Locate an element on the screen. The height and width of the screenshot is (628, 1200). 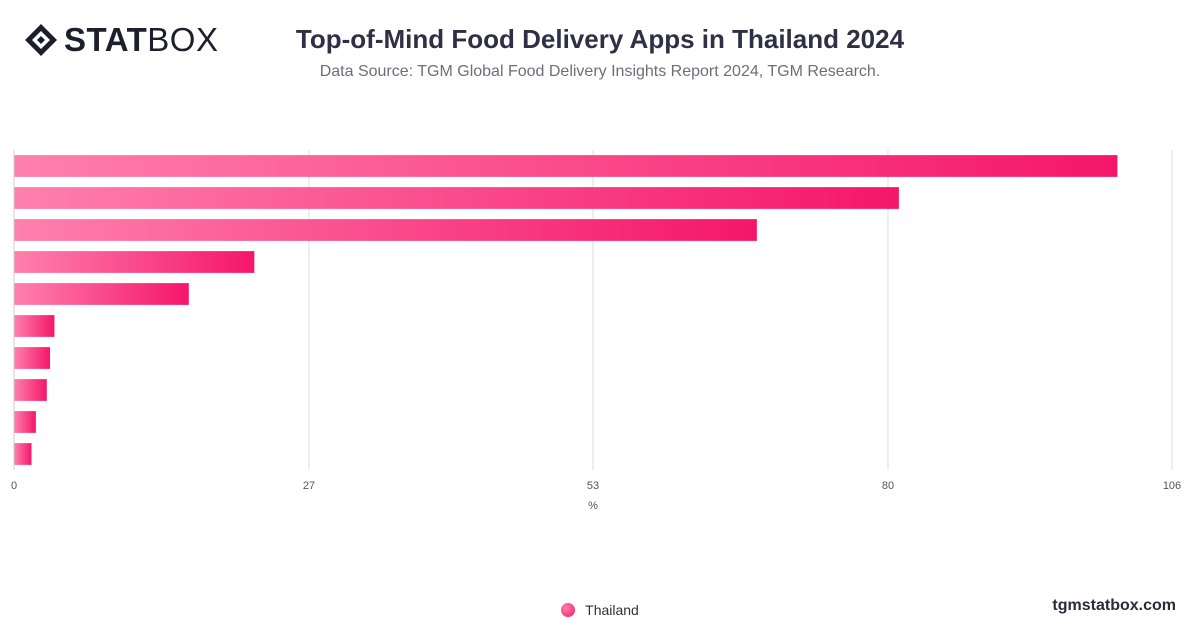
statbox-logo-icon is located at coordinates (41, 40).